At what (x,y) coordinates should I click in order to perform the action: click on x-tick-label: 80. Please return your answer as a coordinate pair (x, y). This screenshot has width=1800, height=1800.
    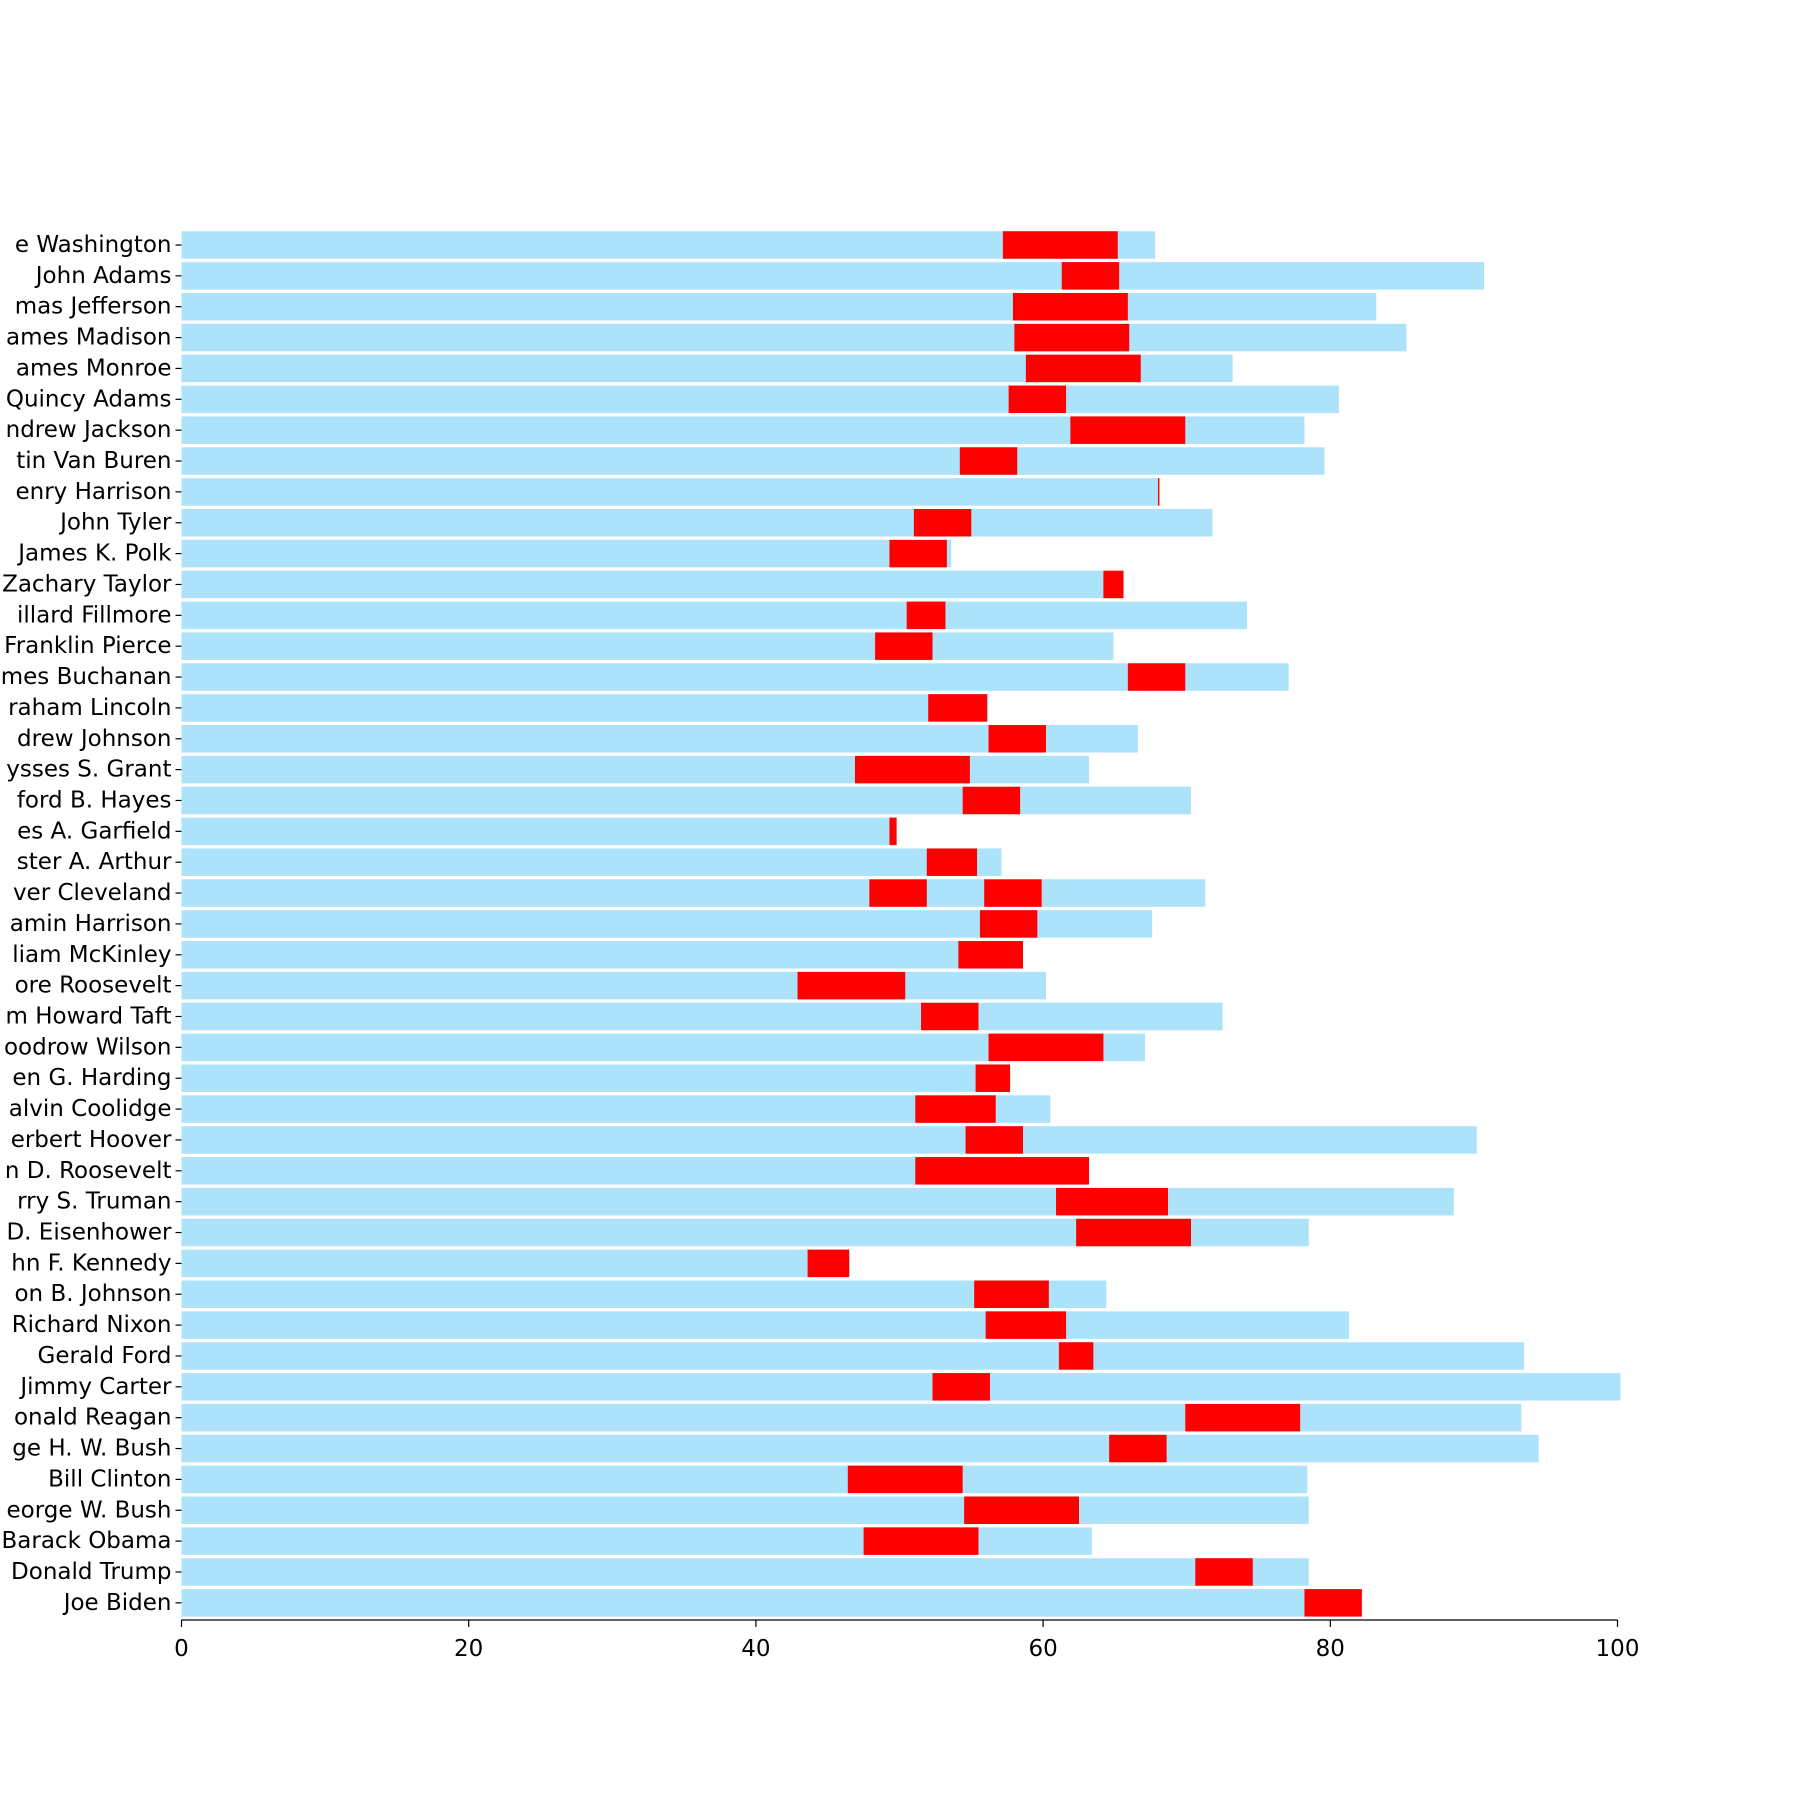
    Looking at the image, I should click on (1330, 1649).